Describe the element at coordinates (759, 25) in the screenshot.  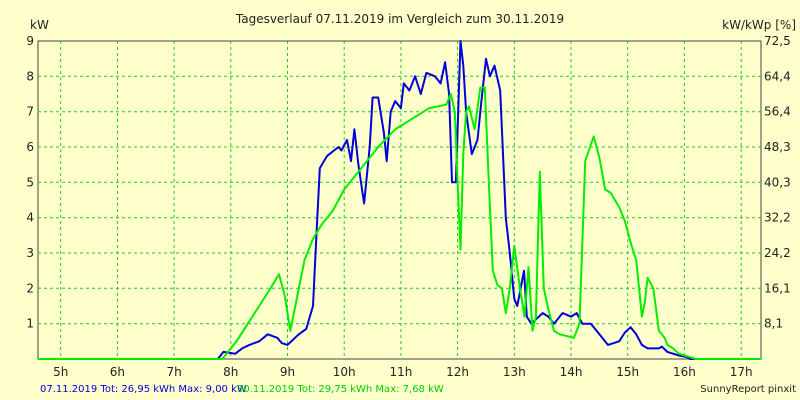
I see `y-axis-right-label: kW/kWp [%]` at that location.